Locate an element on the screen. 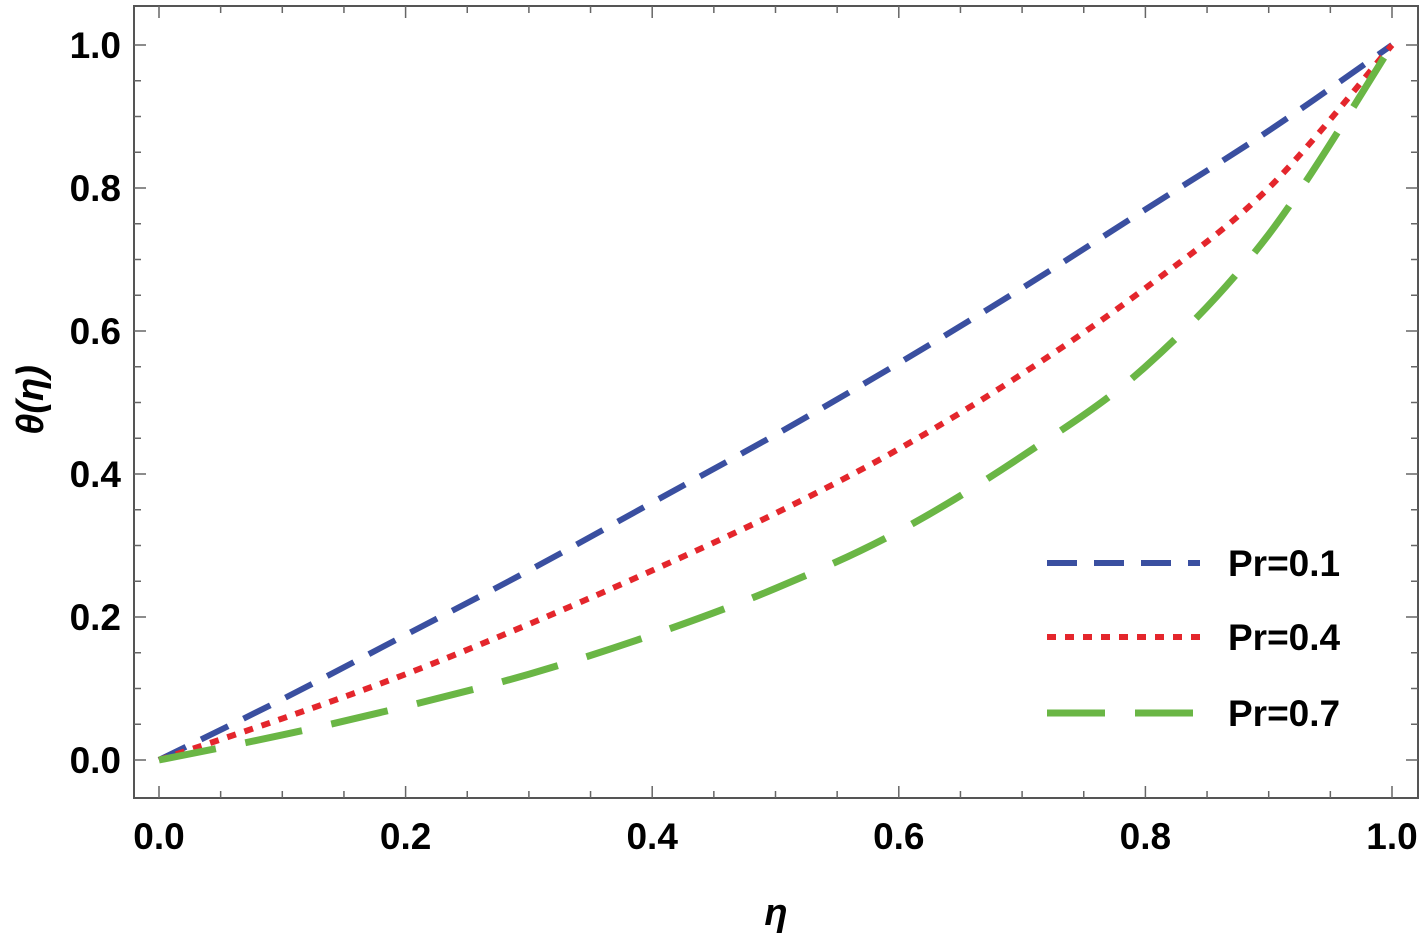 The image size is (1425, 940). legend-label-2: Pr=0.4 is located at coordinates (1284, 637).